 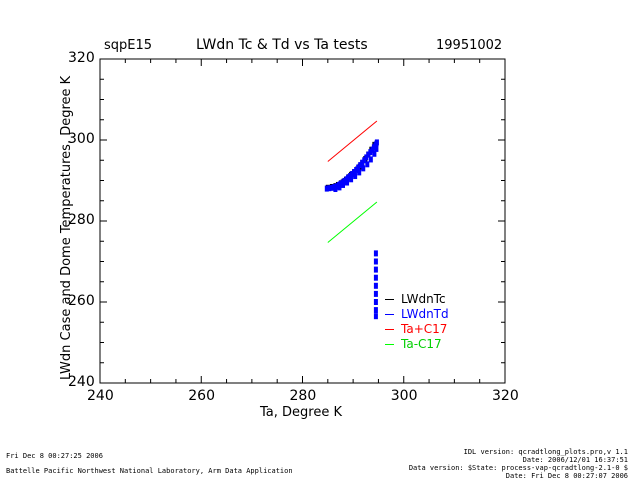 I want to click on x-axis-label: Ta, Degree K, so click(x=301, y=412).